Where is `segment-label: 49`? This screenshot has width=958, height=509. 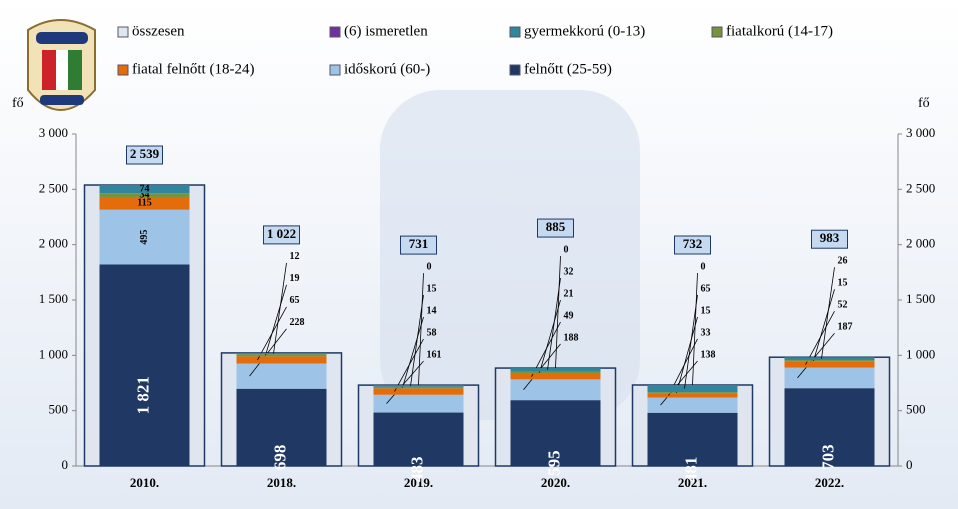 segment-label: 49 is located at coordinates (569, 315).